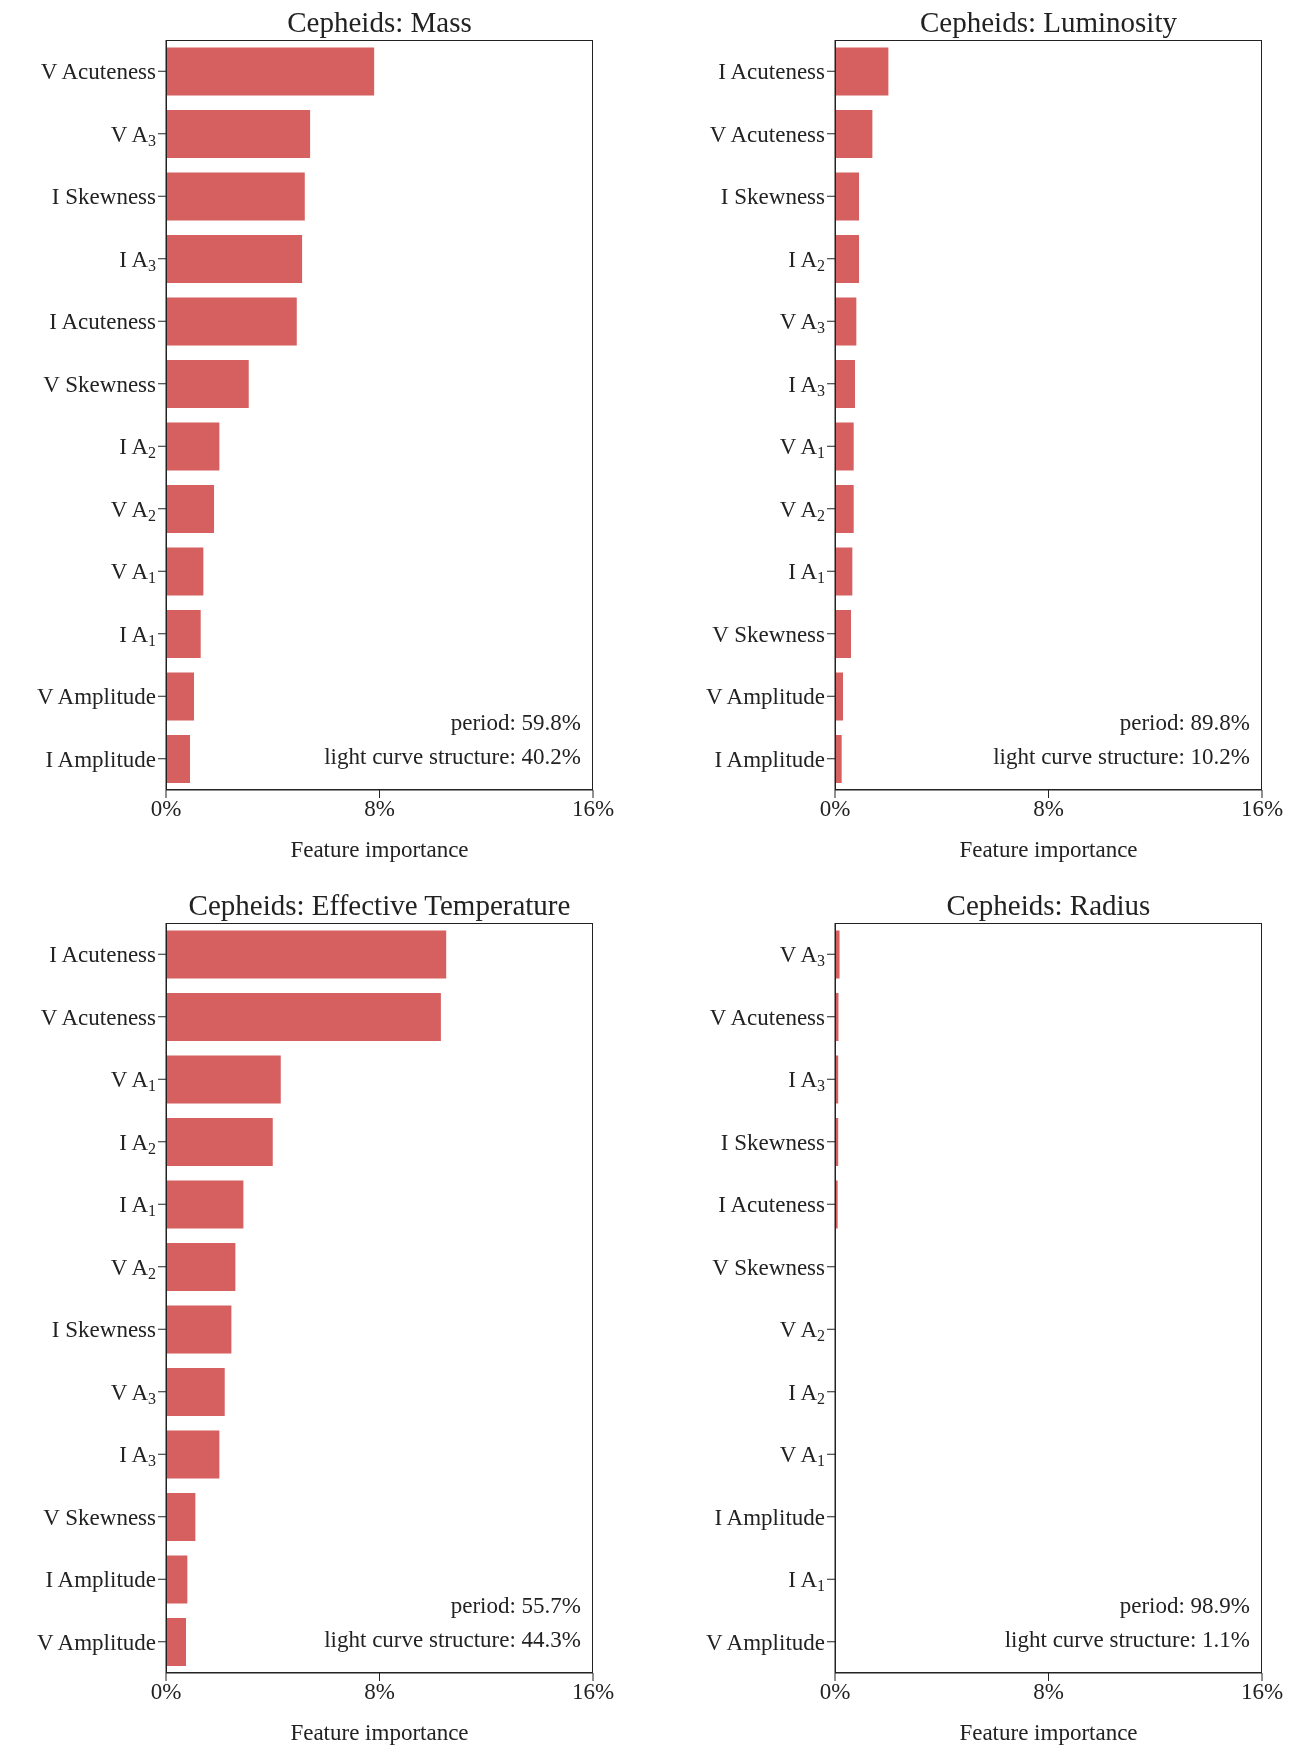 Image resolution: width=1301 pixels, height=1760 pixels. What do you see at coordinates (1121, 757) in the screenshot?
I see `annotation: light curve structure: 10.2%` at bounding box center [1121, 757].